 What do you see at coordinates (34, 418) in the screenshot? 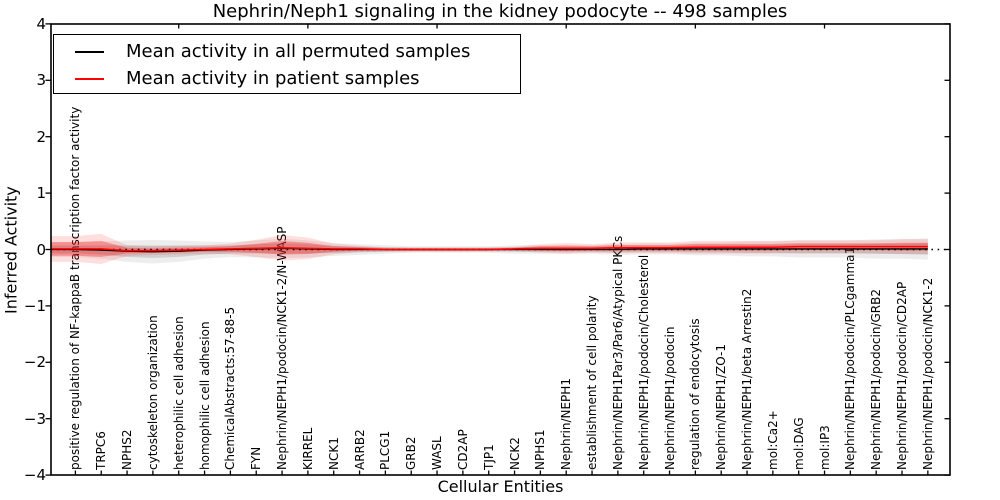
I see `y-tick-label: −3` at bounding box center [34, 418].